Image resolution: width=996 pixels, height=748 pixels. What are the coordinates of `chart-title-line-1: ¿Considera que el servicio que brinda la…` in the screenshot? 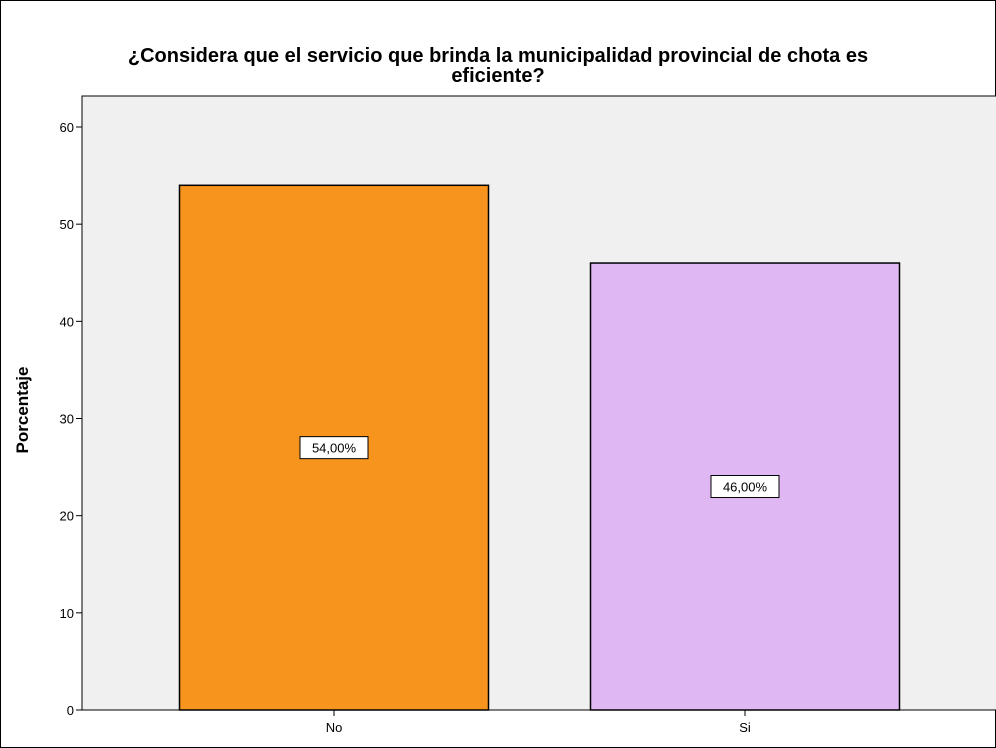 It's located at (498, 56).